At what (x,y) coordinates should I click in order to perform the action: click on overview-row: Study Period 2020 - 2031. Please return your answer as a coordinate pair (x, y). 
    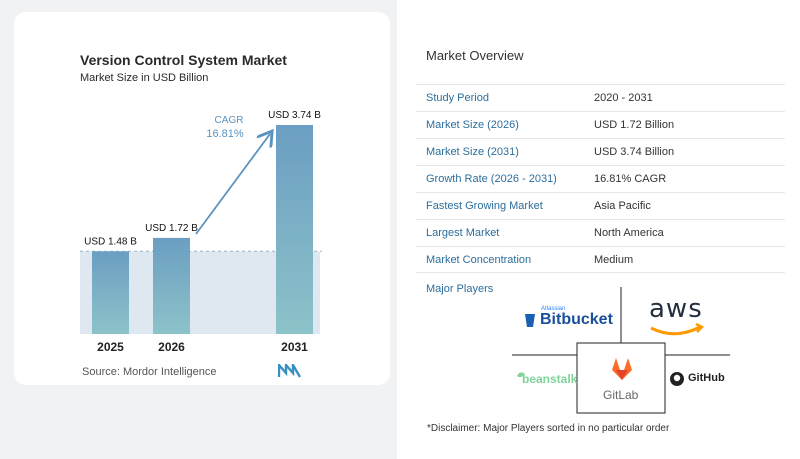
    Looking at the image, I should click on (600, 97).